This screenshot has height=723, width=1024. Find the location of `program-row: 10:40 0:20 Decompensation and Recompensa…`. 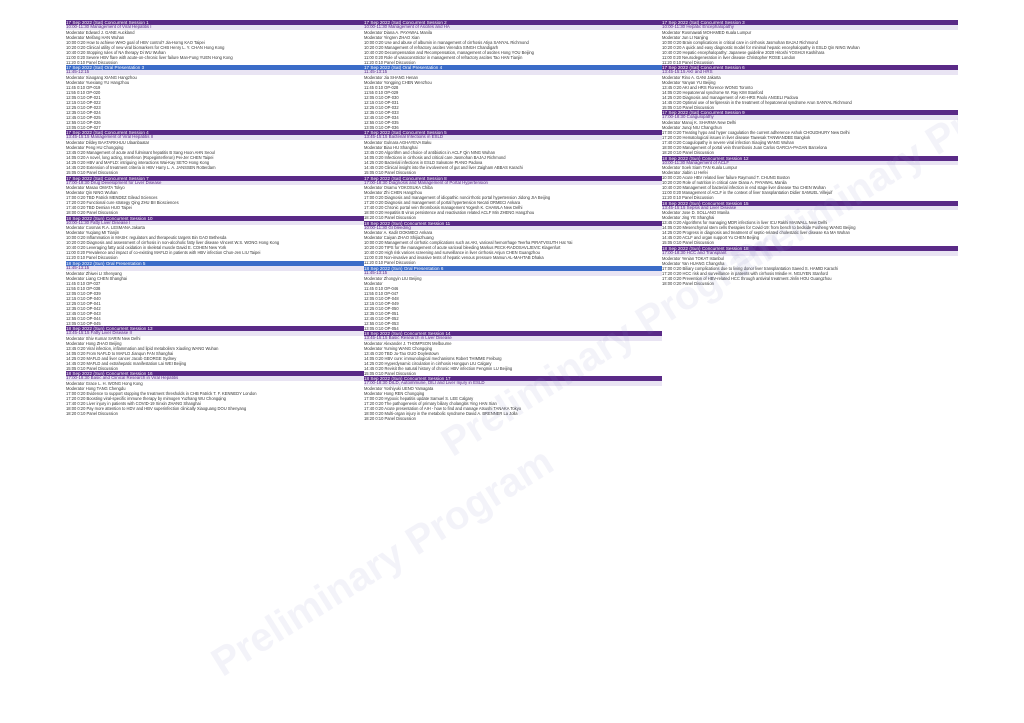

program-row: 10:40 0:20 Decompensation and Recompensa… is located at coordinates (449, 52).